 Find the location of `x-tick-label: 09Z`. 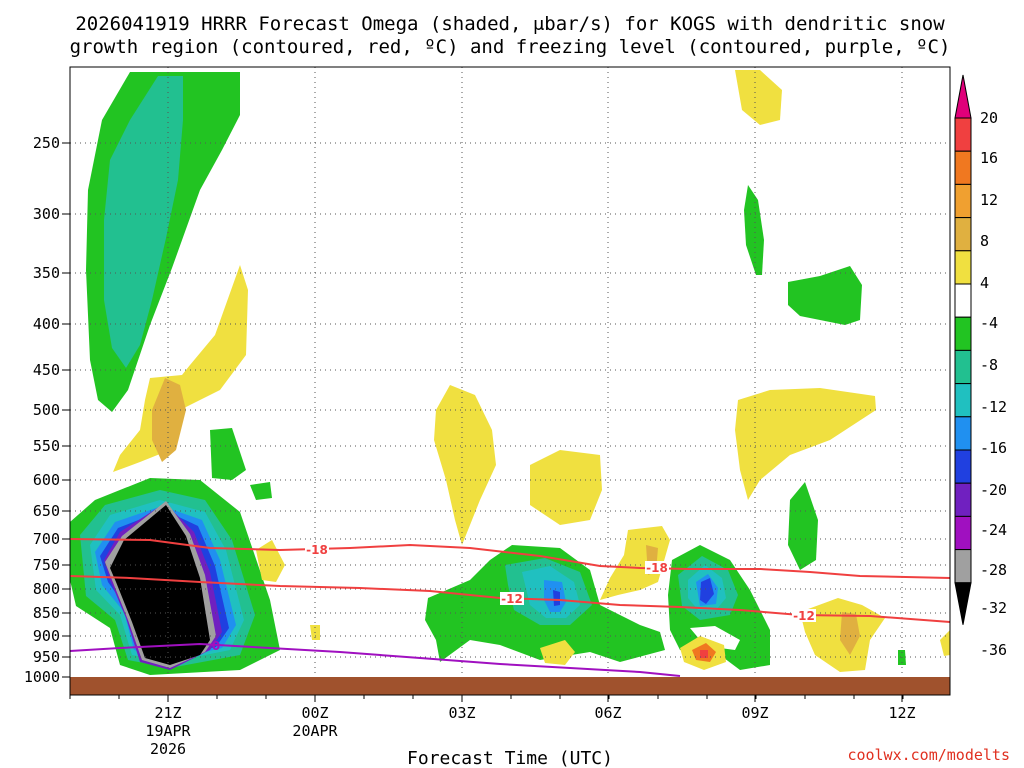

x-tick-label: 09Z is located at coordinates (754, 713).